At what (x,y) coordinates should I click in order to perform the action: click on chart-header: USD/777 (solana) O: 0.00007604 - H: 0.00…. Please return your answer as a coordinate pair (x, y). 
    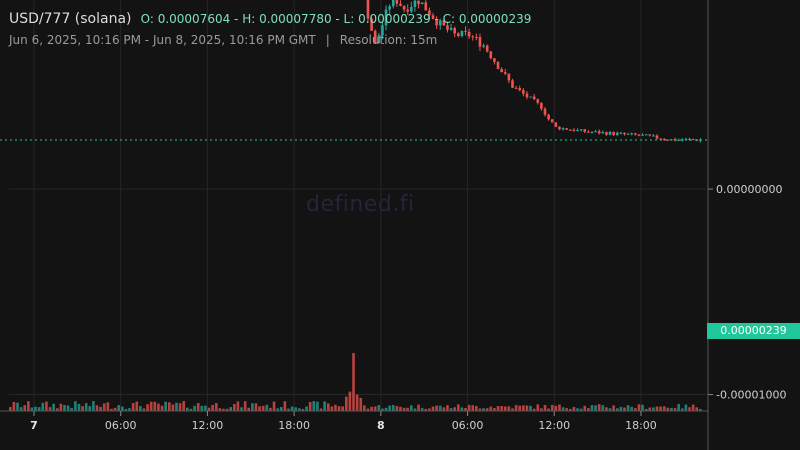
    Looking at the image, I should click on (270, 17).